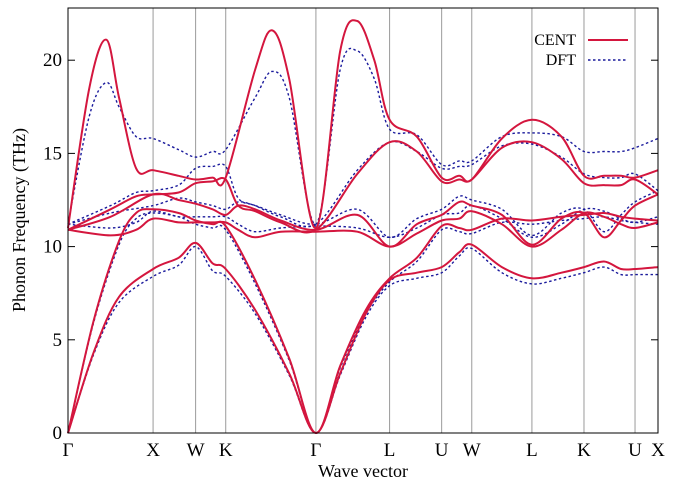  What do you see at coordinates (561, 60) in the screenshot?
I see `legend-label-dft: DFT` at bounding box center [561, 60].